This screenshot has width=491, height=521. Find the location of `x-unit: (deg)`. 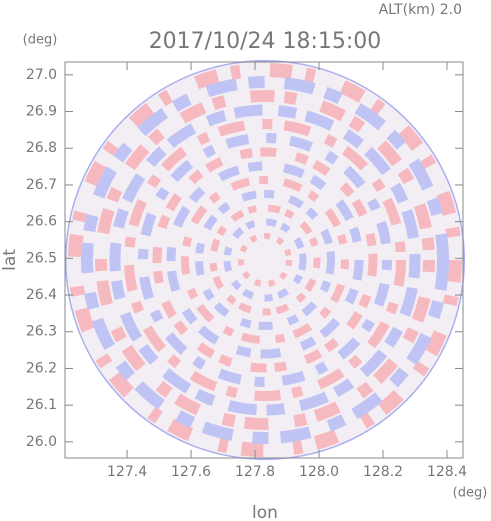

x-unit: (deg) is located at coordinates (470, 493).